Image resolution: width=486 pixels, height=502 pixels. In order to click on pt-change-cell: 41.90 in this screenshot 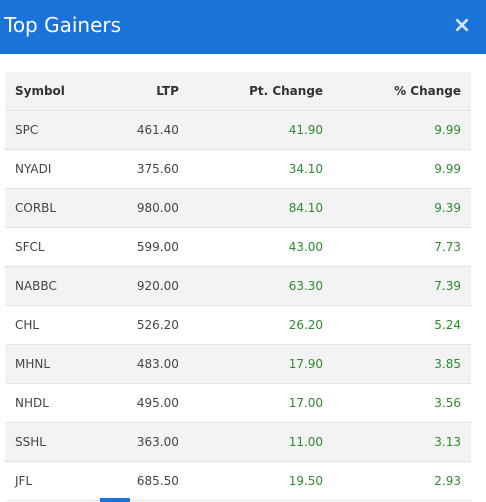, I will do `click(261, 130)`.